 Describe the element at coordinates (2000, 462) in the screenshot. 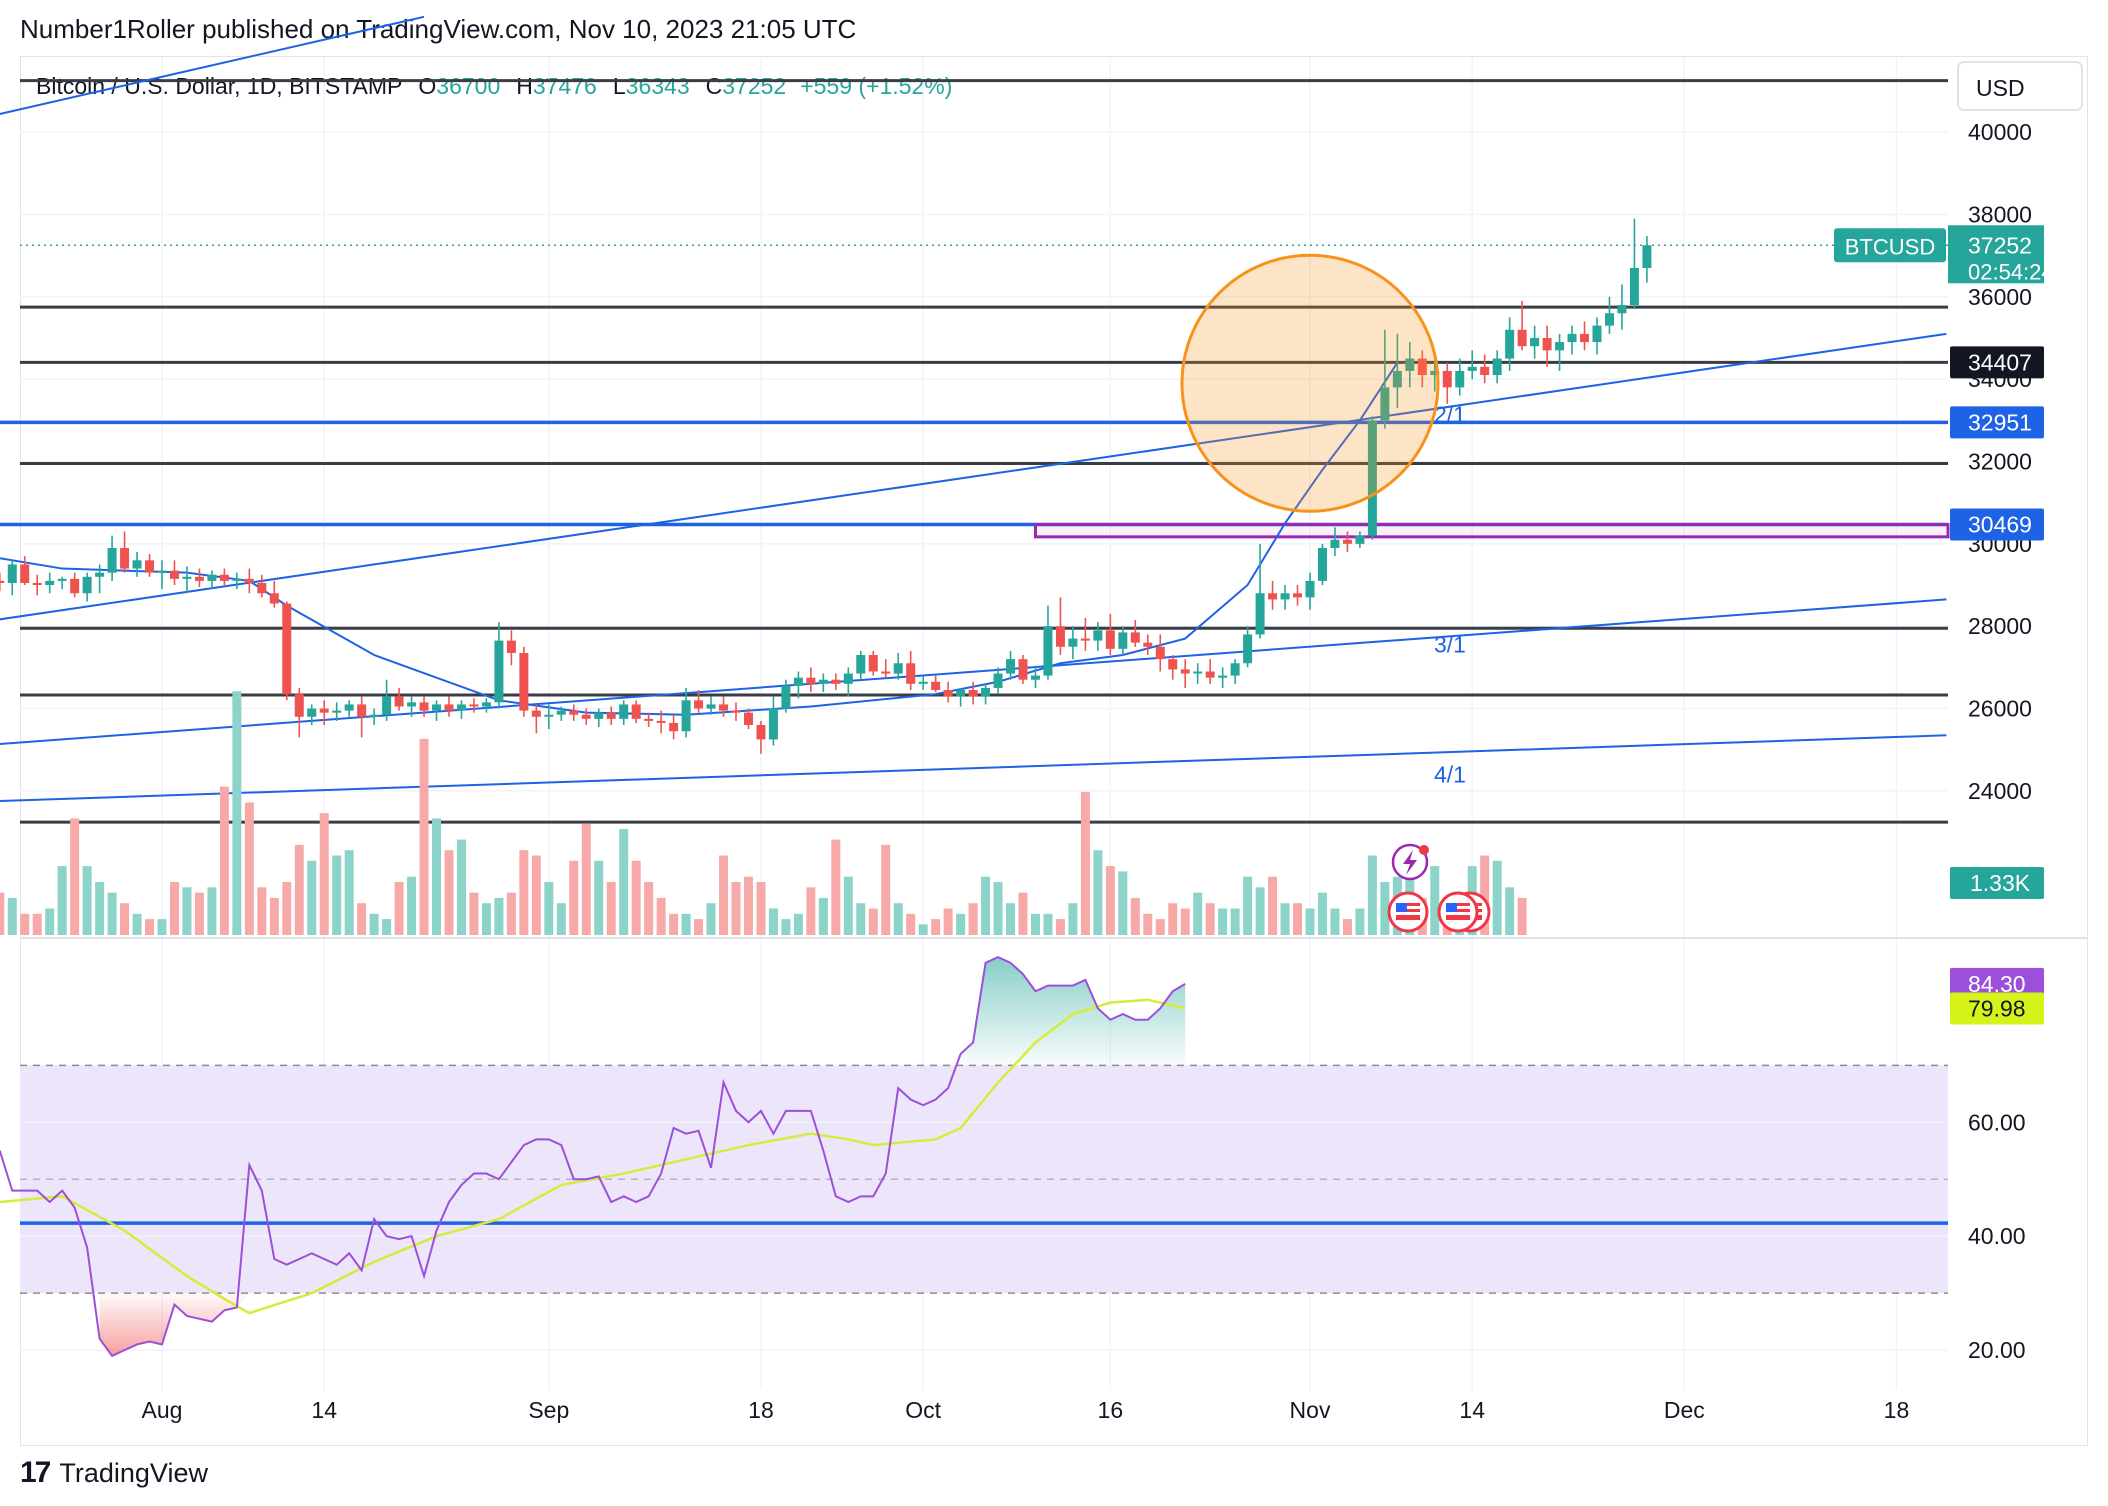

I see `y-tick-label: 32000` at that location.